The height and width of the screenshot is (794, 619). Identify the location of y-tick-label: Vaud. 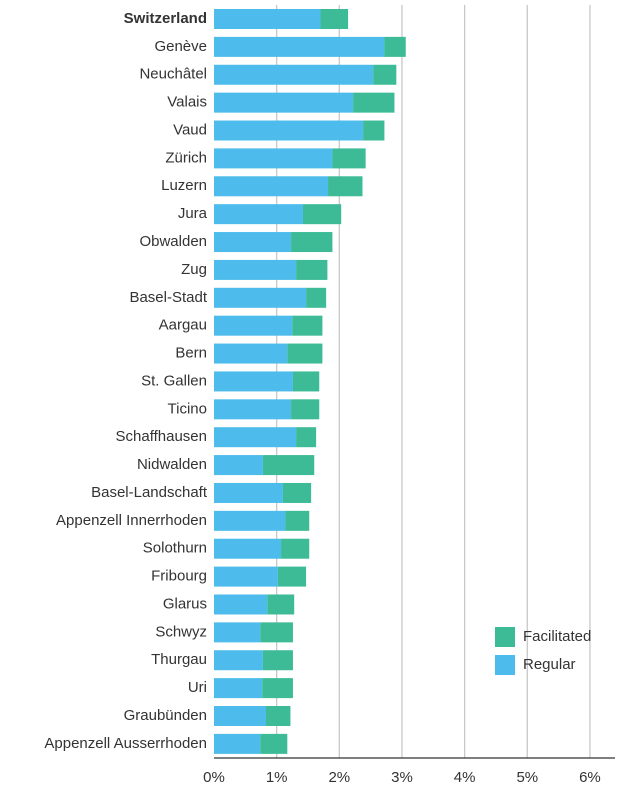
(190, 129).